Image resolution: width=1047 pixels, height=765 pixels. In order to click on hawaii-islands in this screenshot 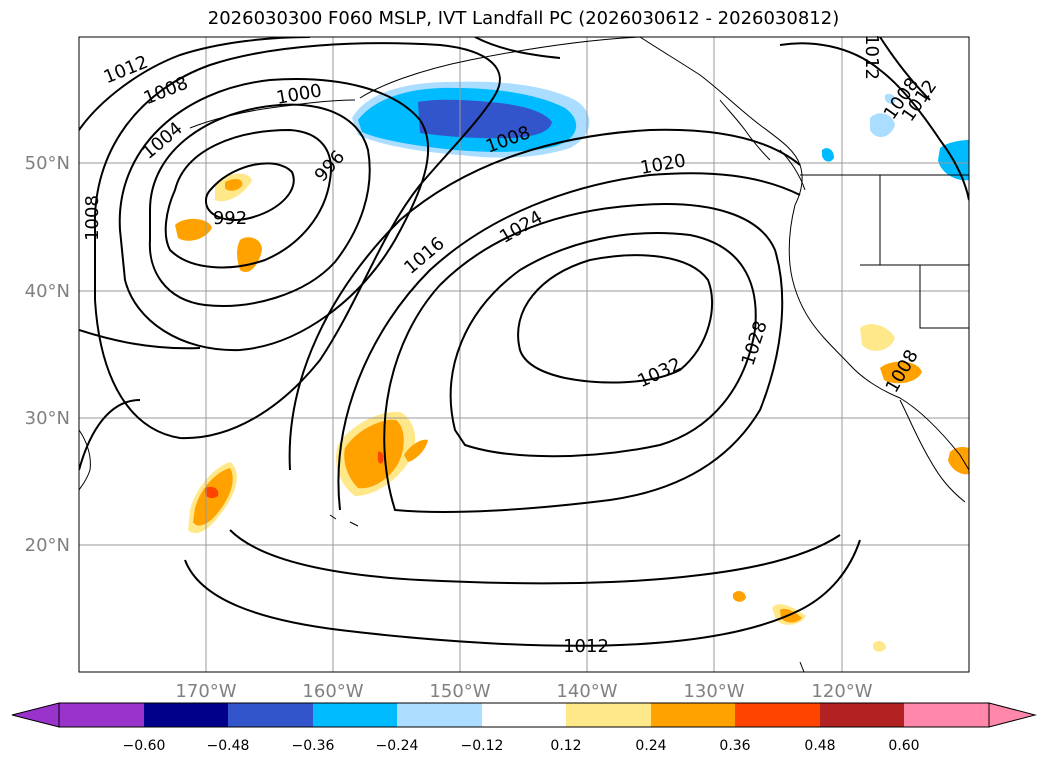, I will do `click(567, 593)`.